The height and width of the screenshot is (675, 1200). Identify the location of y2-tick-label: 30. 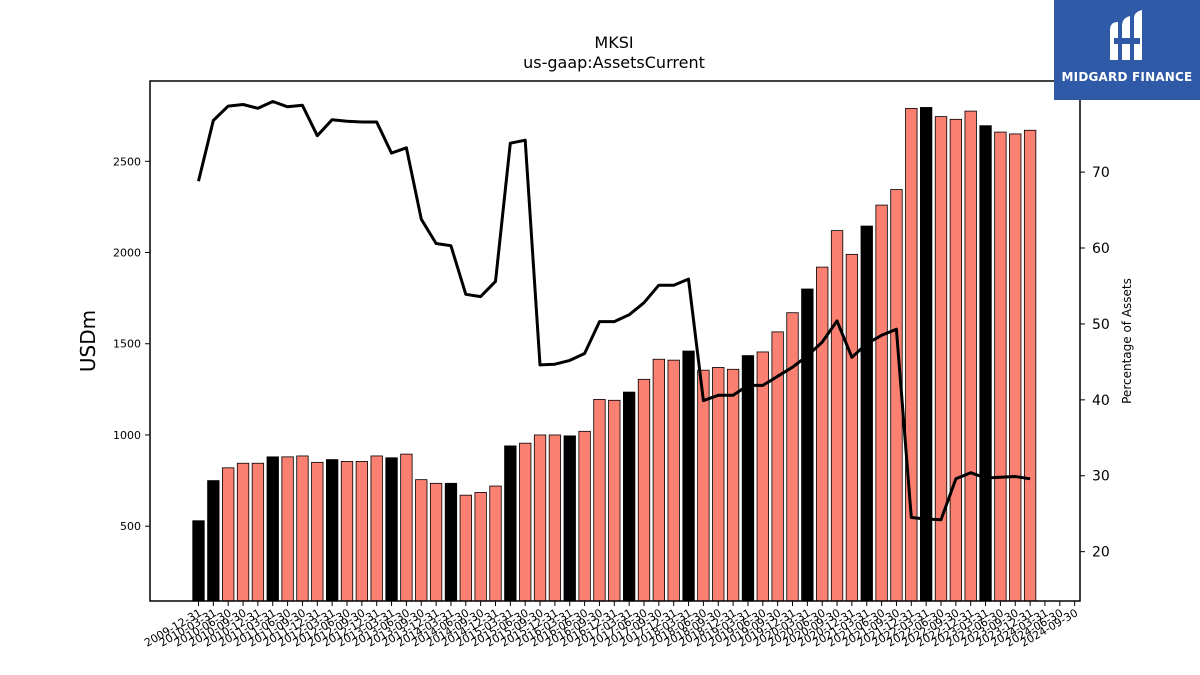
(1101, 477).